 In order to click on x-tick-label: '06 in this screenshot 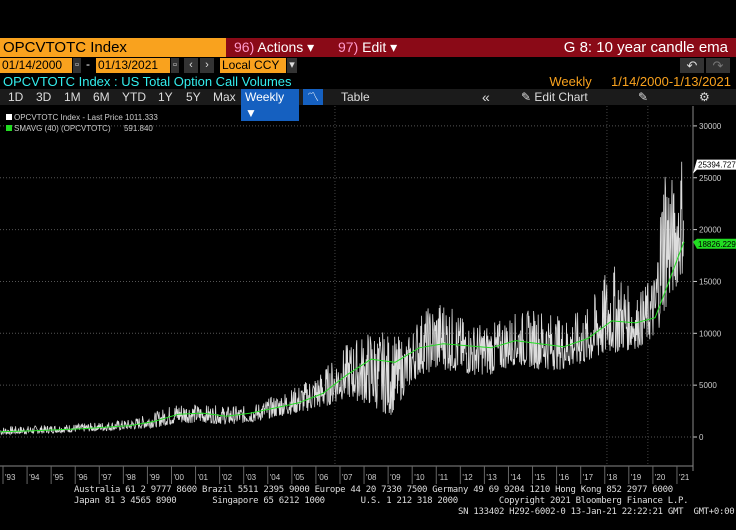, I will do `click(323, 477)`.